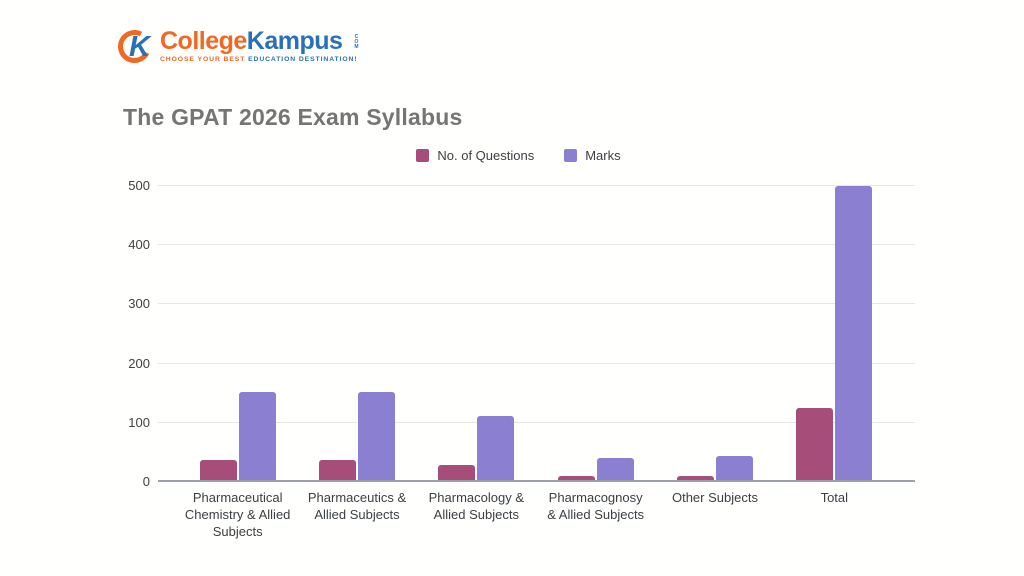 The height and width of the screenshot is (576, 1024). What do you see at coordinates (536, 481) in the screenshot?
I see `x-axis-baseline` at bounding box center [536, 481].